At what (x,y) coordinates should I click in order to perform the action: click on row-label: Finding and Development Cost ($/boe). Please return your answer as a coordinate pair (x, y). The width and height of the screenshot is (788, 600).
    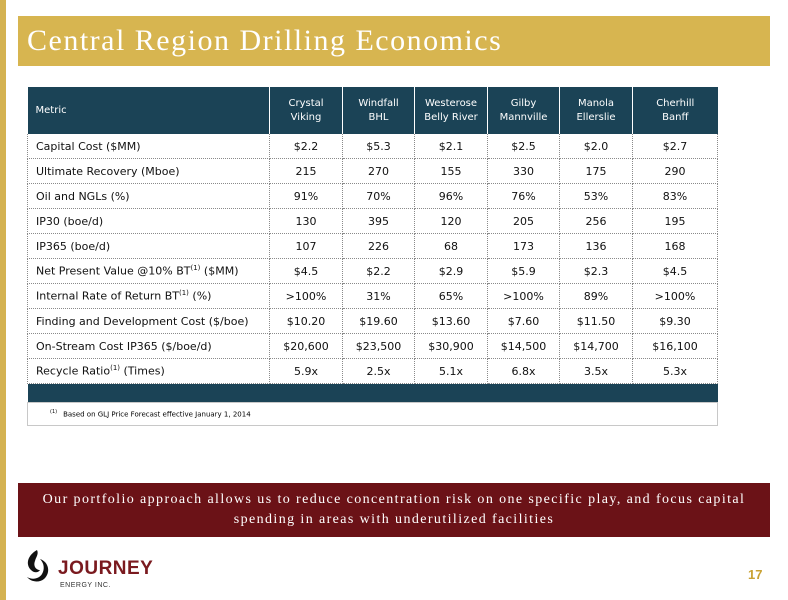
    Looking at the image, I should click on (148, 321).